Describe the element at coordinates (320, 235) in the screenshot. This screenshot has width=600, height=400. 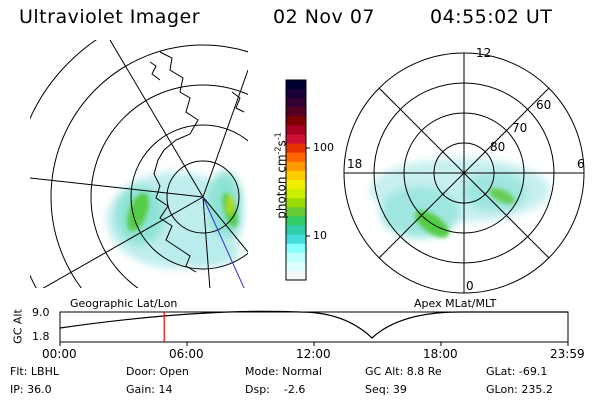
I see `colorbar-tick-10: 10` at that location.